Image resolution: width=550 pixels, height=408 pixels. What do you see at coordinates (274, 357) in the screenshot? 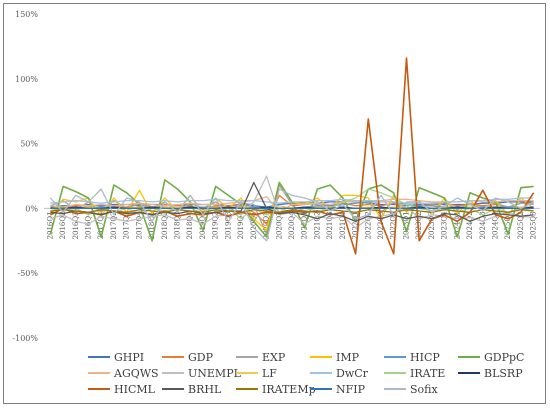
I see `legend-label: EXP` at bounding box center [274, 357].